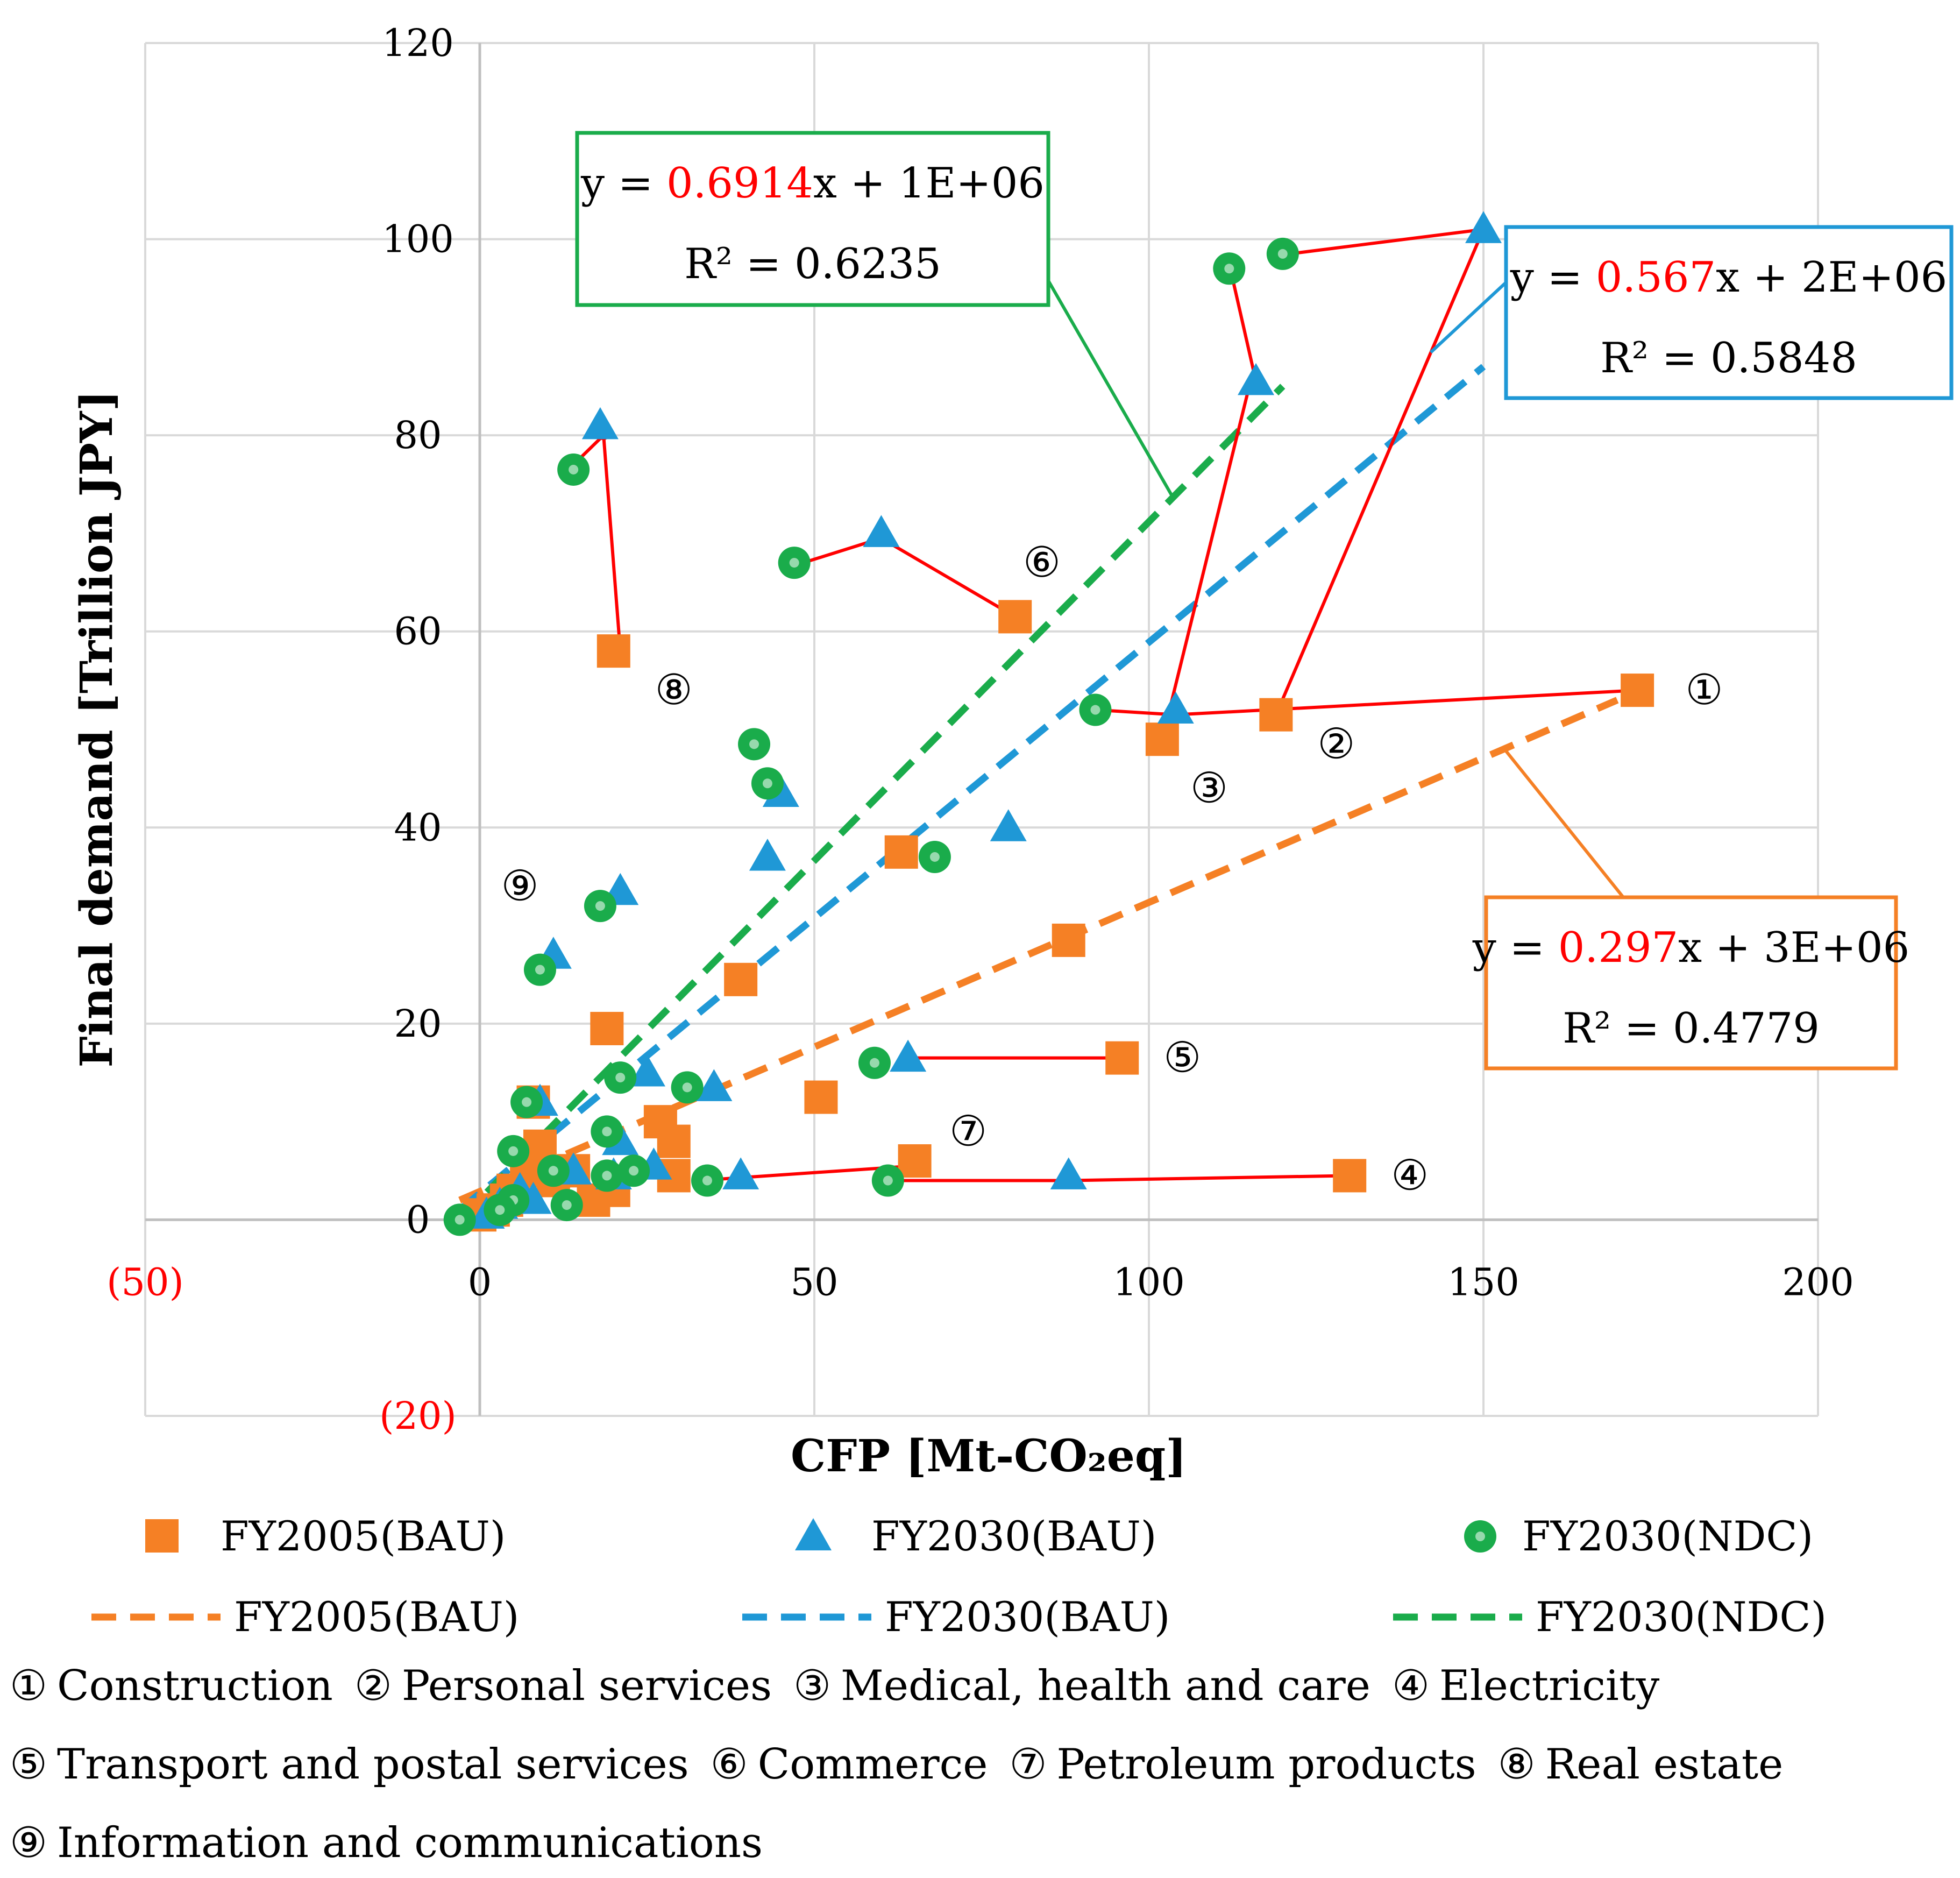 The height and width of the screenshot is (1878, 1960). What do you see at coordinates (418, 43) in the screenshot?
I see `y-tick-label: 120` at bounding box center [418, 43].